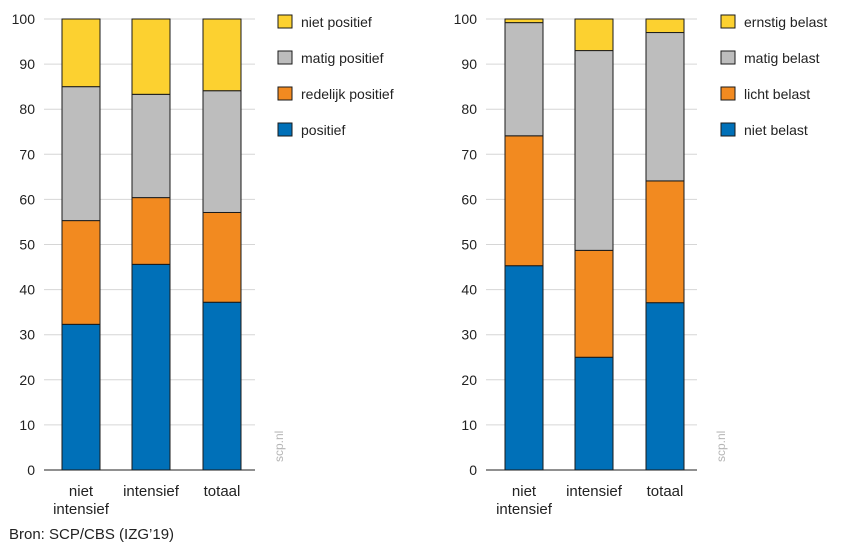 Image resolution: width=856 pixels, height=555 pixels. I want to click on legend-label: matig belast, so click(782, 58).